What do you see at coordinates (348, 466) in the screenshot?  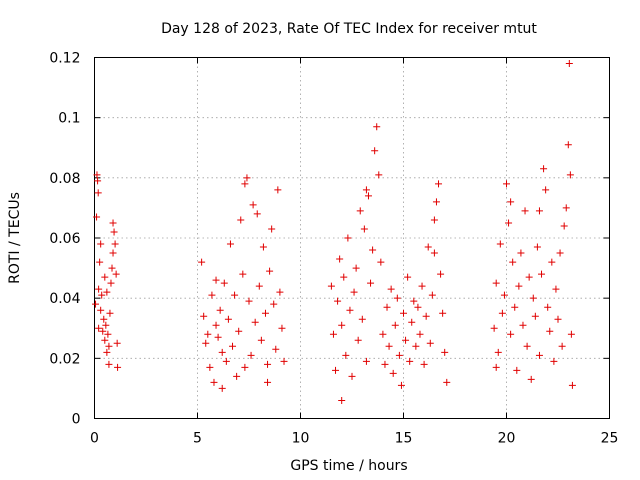 I see `x-axis-label: GPS time / hours` at bounding box center [348, 466].